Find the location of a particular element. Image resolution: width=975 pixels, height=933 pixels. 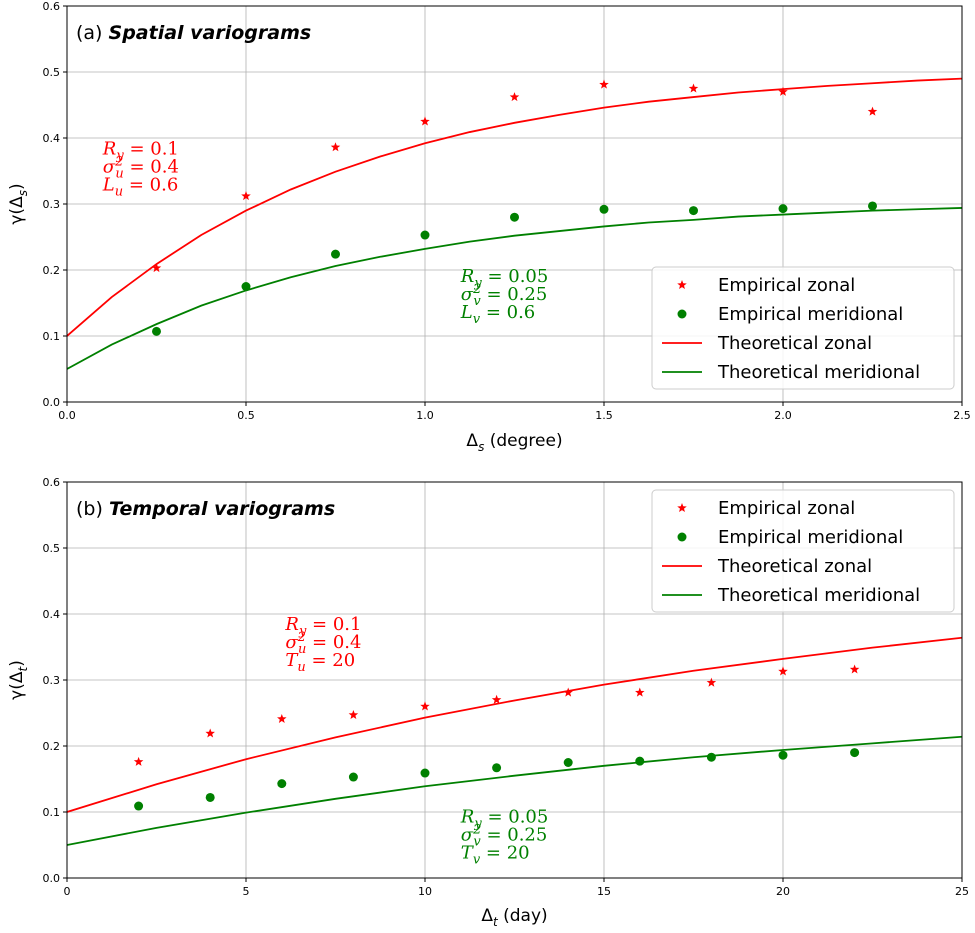

parameter-annotation: Ry = 0.1σ2 u = 0.4Lu = 0.6 is located at coordinates (140, 169).